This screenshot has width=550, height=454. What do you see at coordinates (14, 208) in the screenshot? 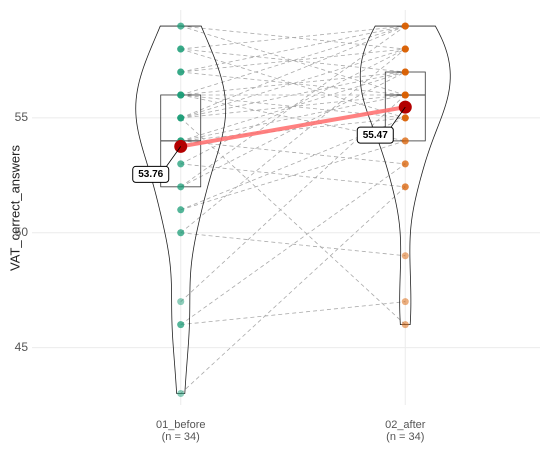
I see `y-axis-label: VAT_correct_answers` at bounding box center [14, 208].